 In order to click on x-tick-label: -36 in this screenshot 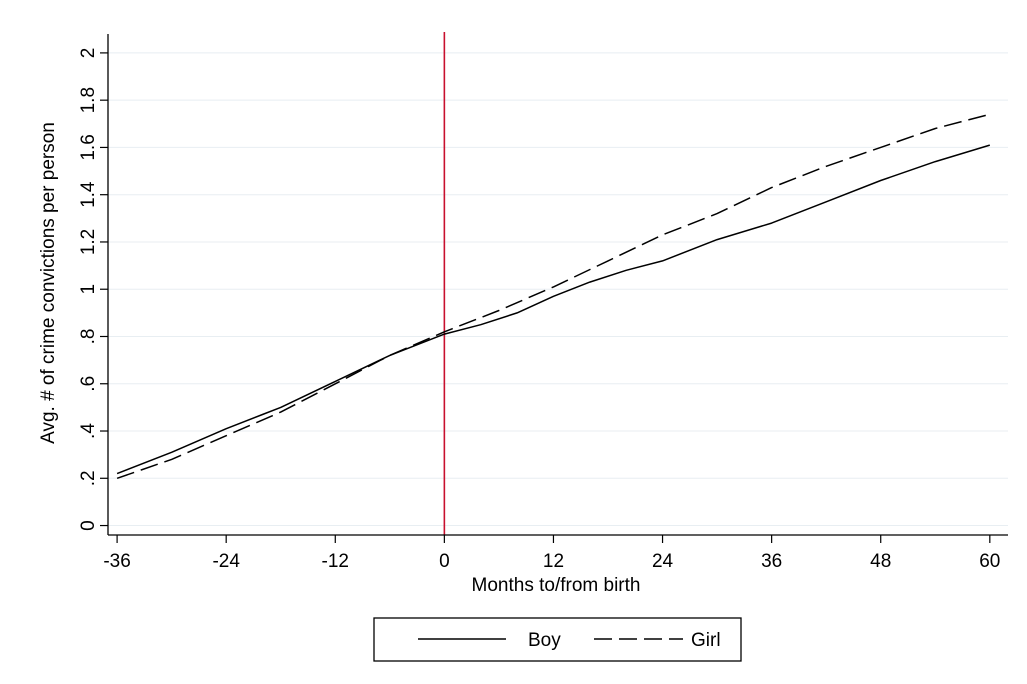, I will do `click(116, 561)`.